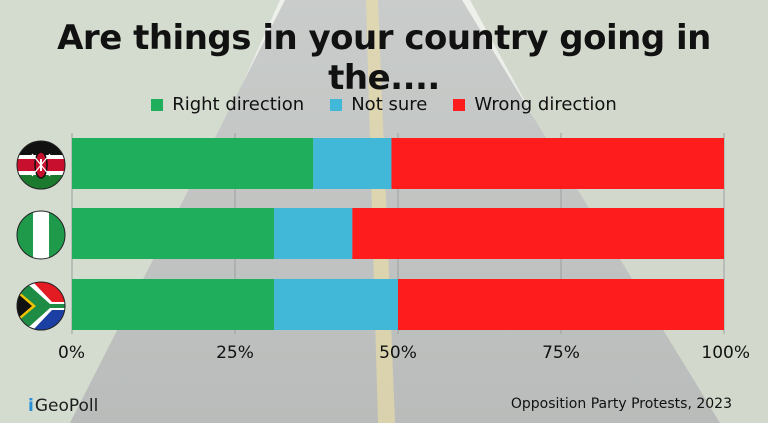  Describe the element at coordinates (561, 353) in the screenshot. I see `x-tick-label: 75%` at that location.